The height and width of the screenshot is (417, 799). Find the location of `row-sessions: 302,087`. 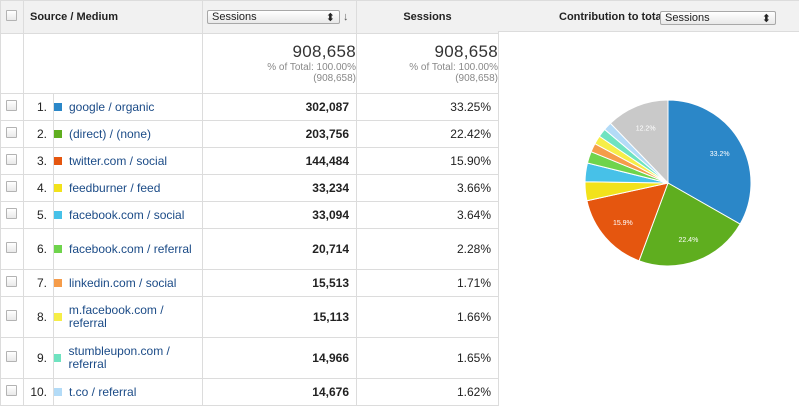

row-sessions: 302,087 is located at coordinates (279, 107).